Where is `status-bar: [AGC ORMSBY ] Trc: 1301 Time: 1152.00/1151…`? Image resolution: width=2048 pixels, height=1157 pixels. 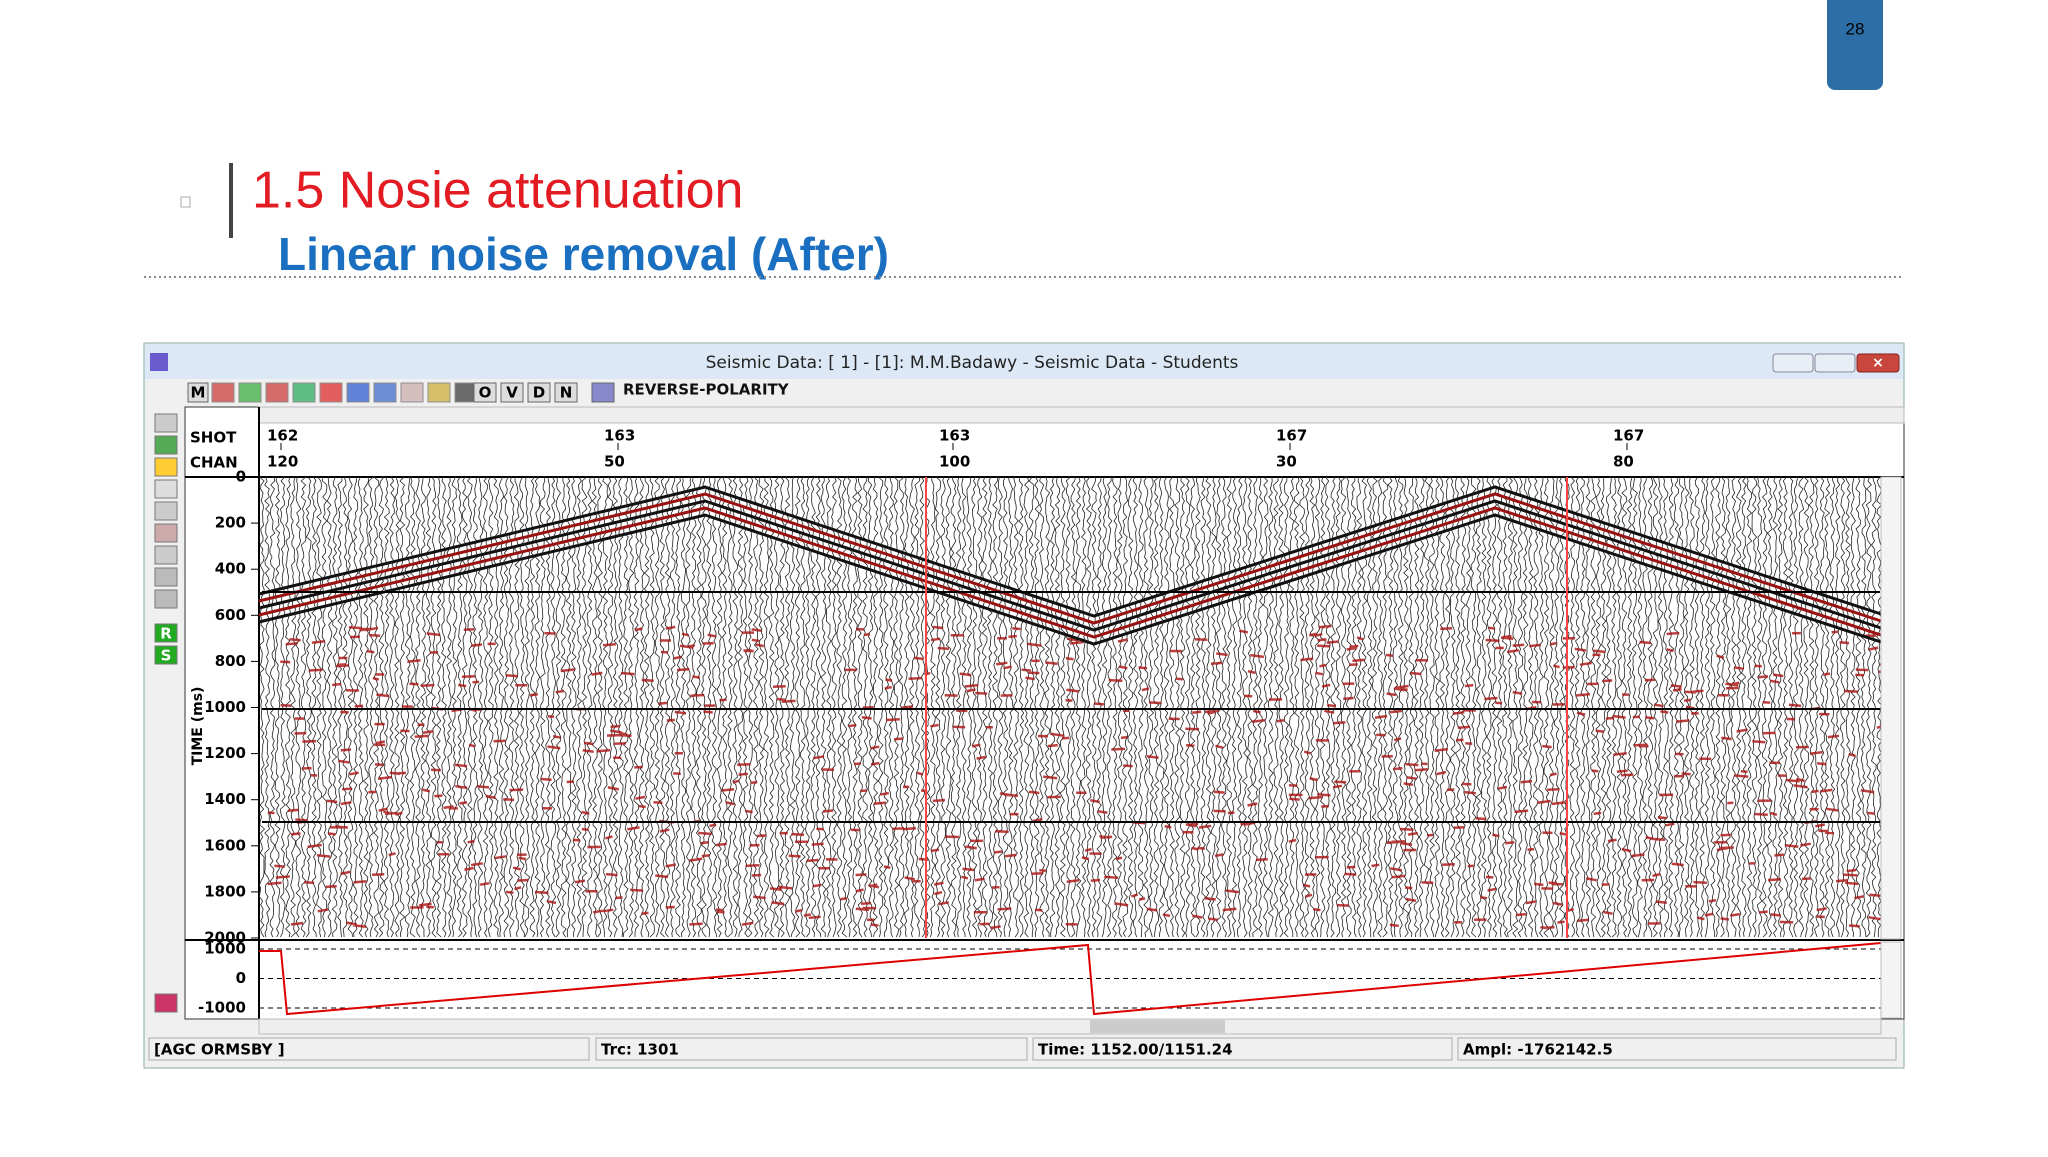
status-bar: [AGC ORMSBY ] Trc: 1301 Time: 1152.00/1151… is located at coordinates (1022, 1049).